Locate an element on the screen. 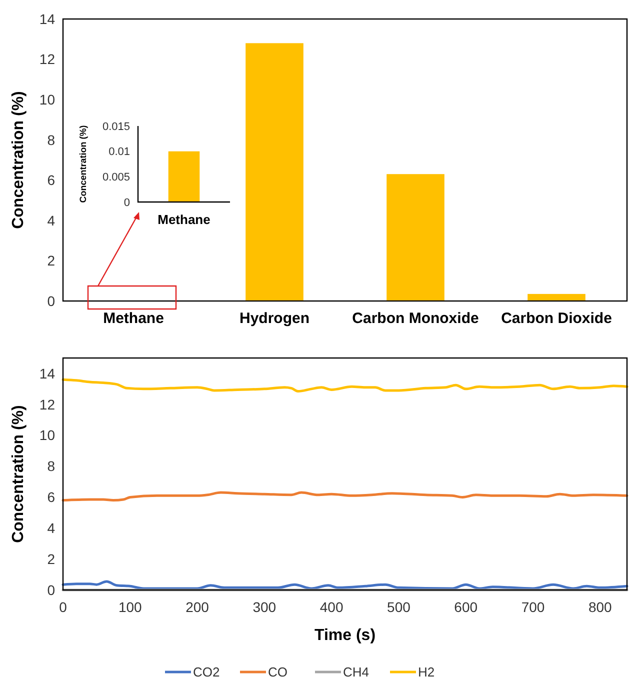 The width and height of the screenshot is (630, 681). x-tick-label: 600 is located at coordinates (466, 607).